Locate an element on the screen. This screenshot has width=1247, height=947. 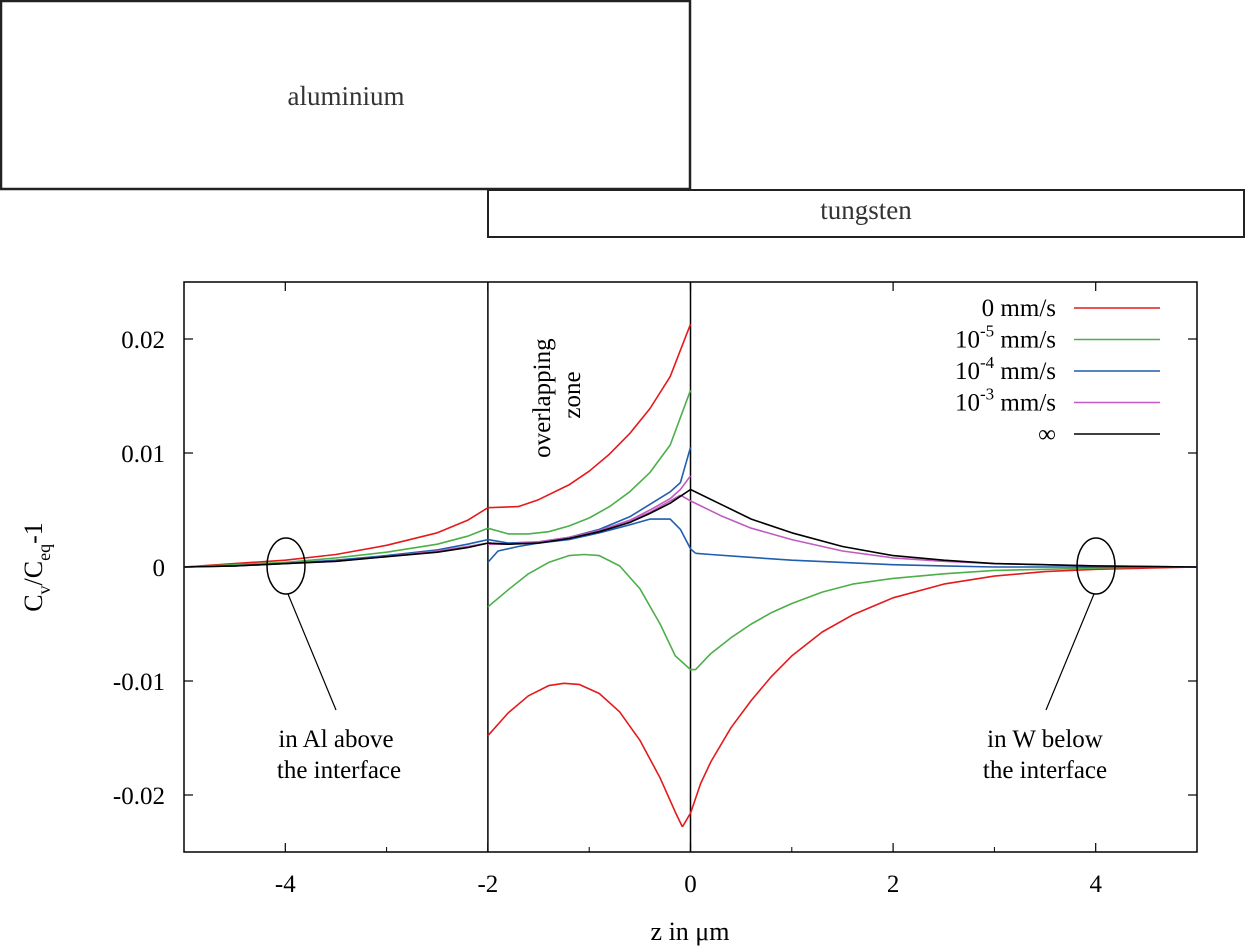
left-ellipse is located at coordinates (286, 566).